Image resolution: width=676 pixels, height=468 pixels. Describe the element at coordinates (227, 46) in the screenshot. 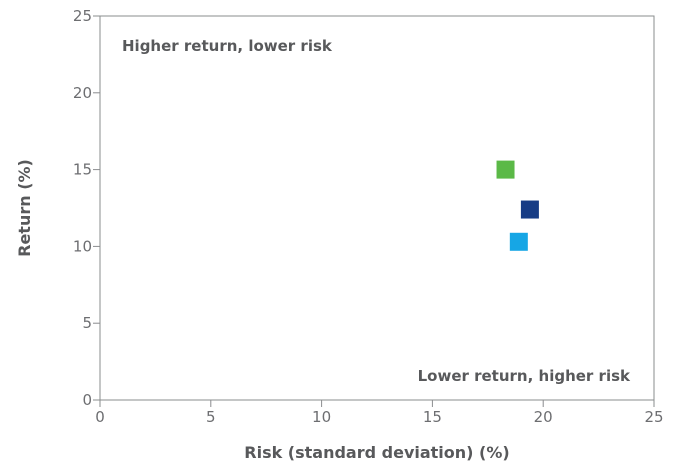

I see `annotation-higher-return-lower-risk: Higher return, lower risk` at that location.